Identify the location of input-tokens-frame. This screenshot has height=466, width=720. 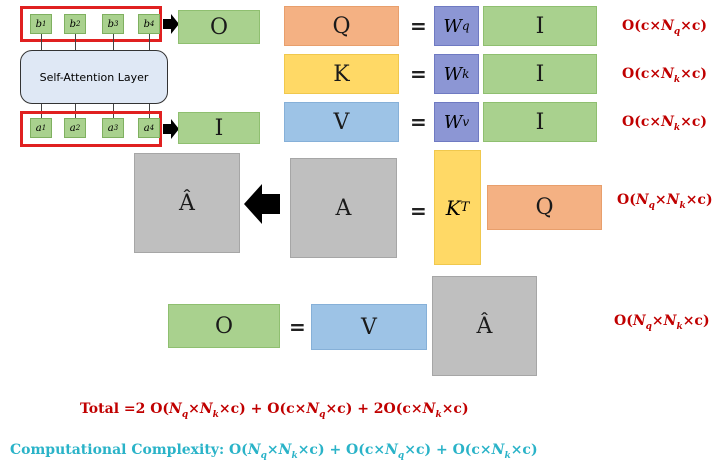
(91, 129).